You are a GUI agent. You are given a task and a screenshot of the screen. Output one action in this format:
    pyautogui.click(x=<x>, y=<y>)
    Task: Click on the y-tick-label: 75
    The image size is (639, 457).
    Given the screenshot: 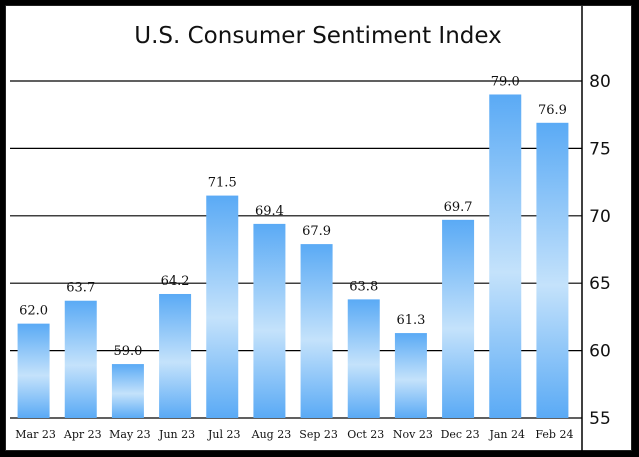 What is the action you would take?
    pyautogui.click(x=600, y=149)
    